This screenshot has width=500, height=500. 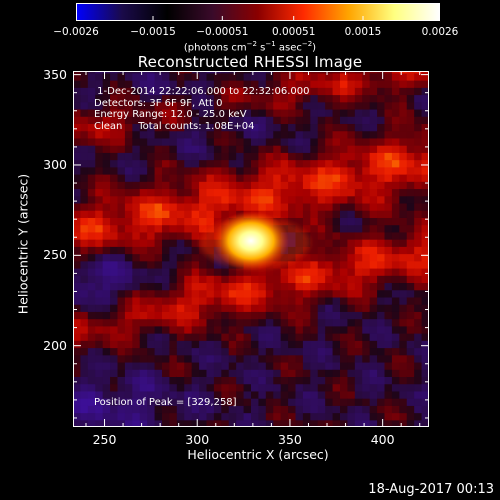 What do you see at coordinates (290, 439) in the screenshot?
I see `x-tick-label: 350` at bounding box center [290, 439].